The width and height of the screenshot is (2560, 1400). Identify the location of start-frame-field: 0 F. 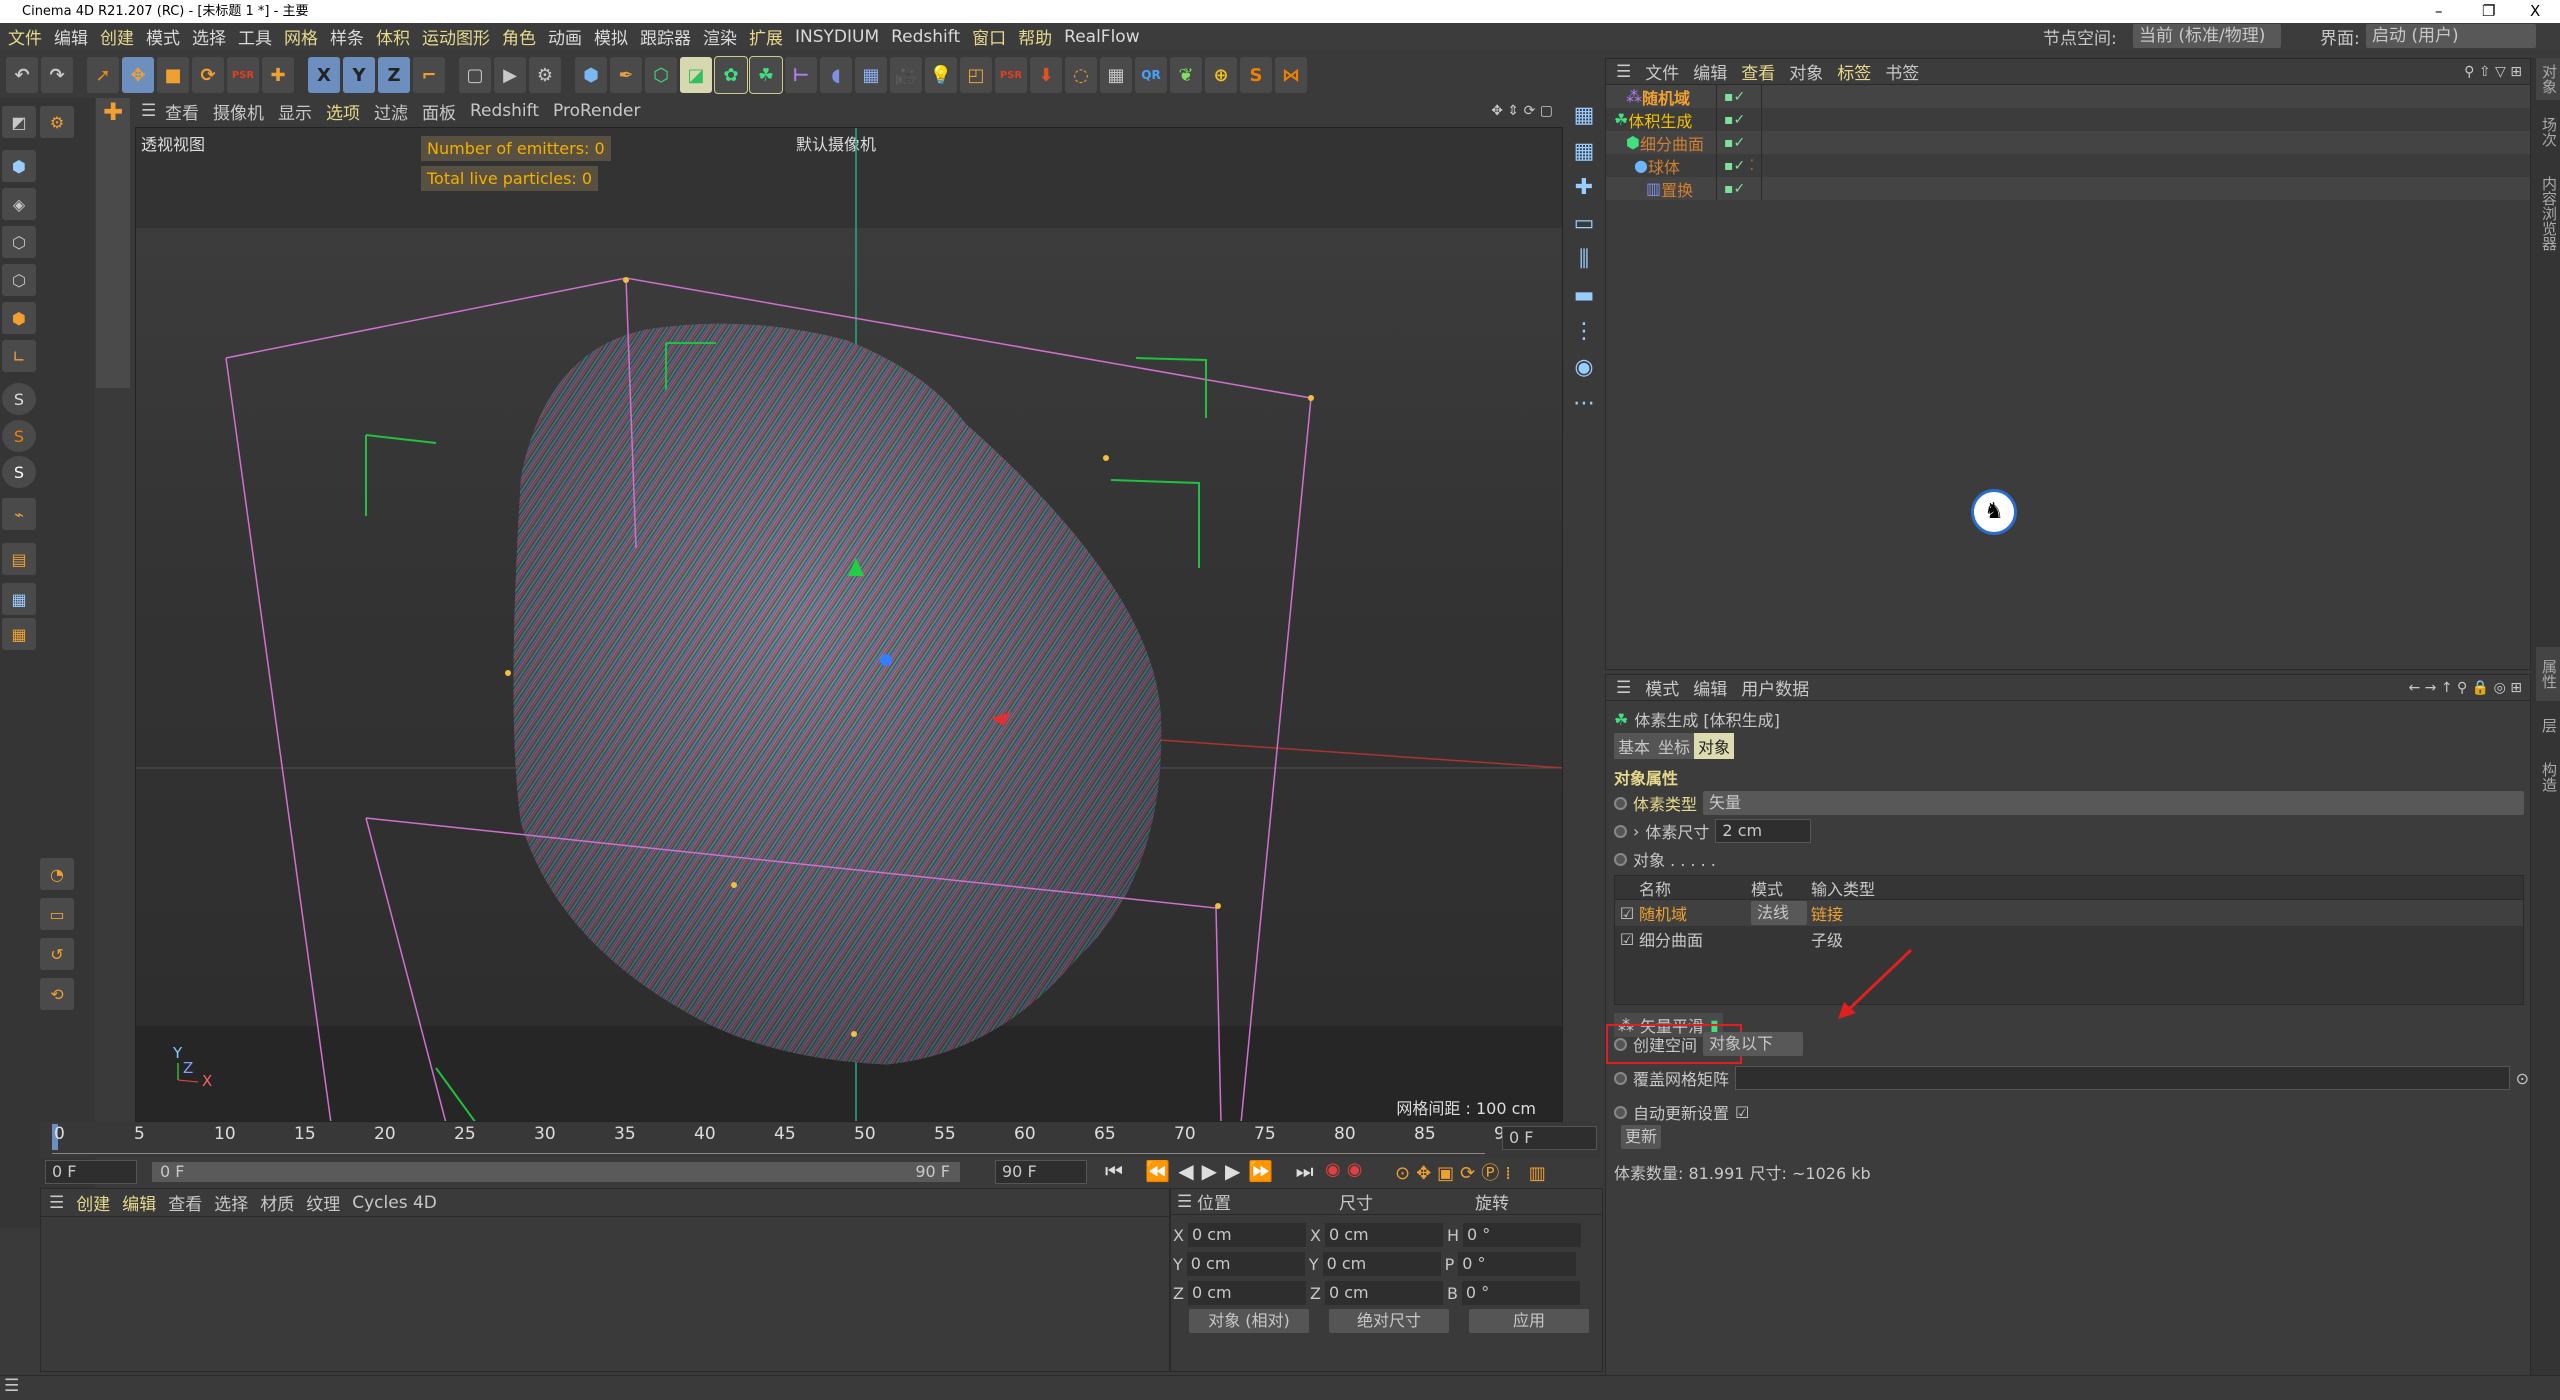
(91, 1172).